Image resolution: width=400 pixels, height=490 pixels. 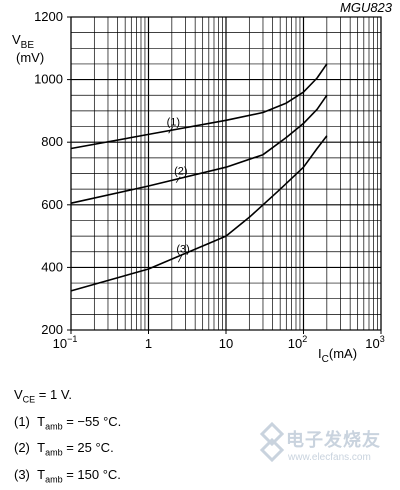 I want to click on y-tick-label: 1000, so click(x=48, y=79).